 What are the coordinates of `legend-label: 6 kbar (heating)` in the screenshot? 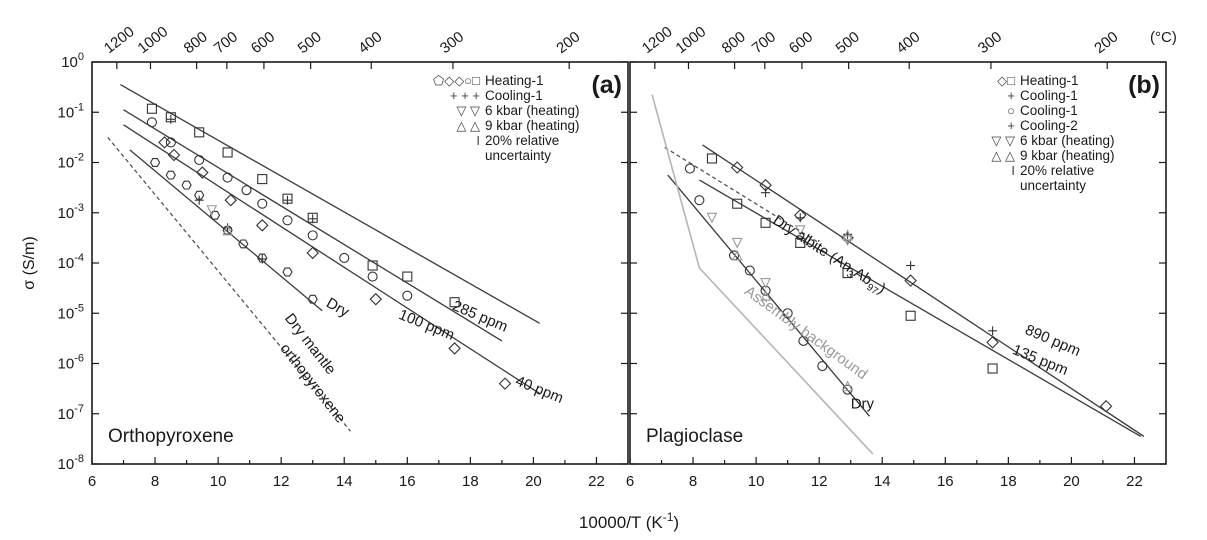 It's located at (532, 110).